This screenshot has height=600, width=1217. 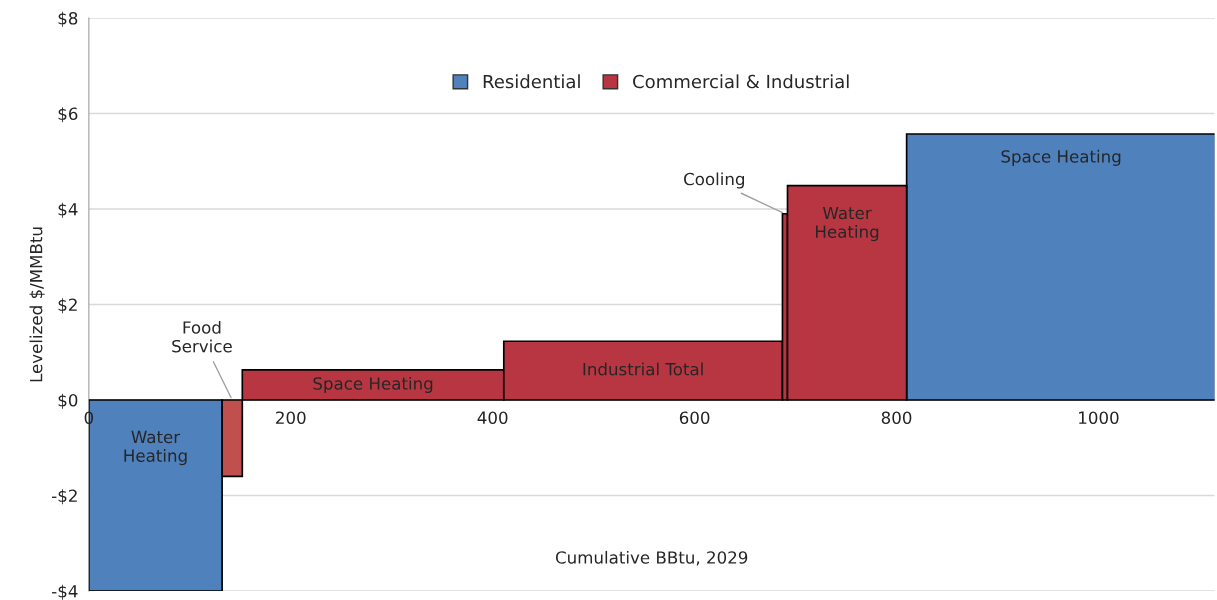 I want to click on annotation: Food Service, so click(x=202, y=336).